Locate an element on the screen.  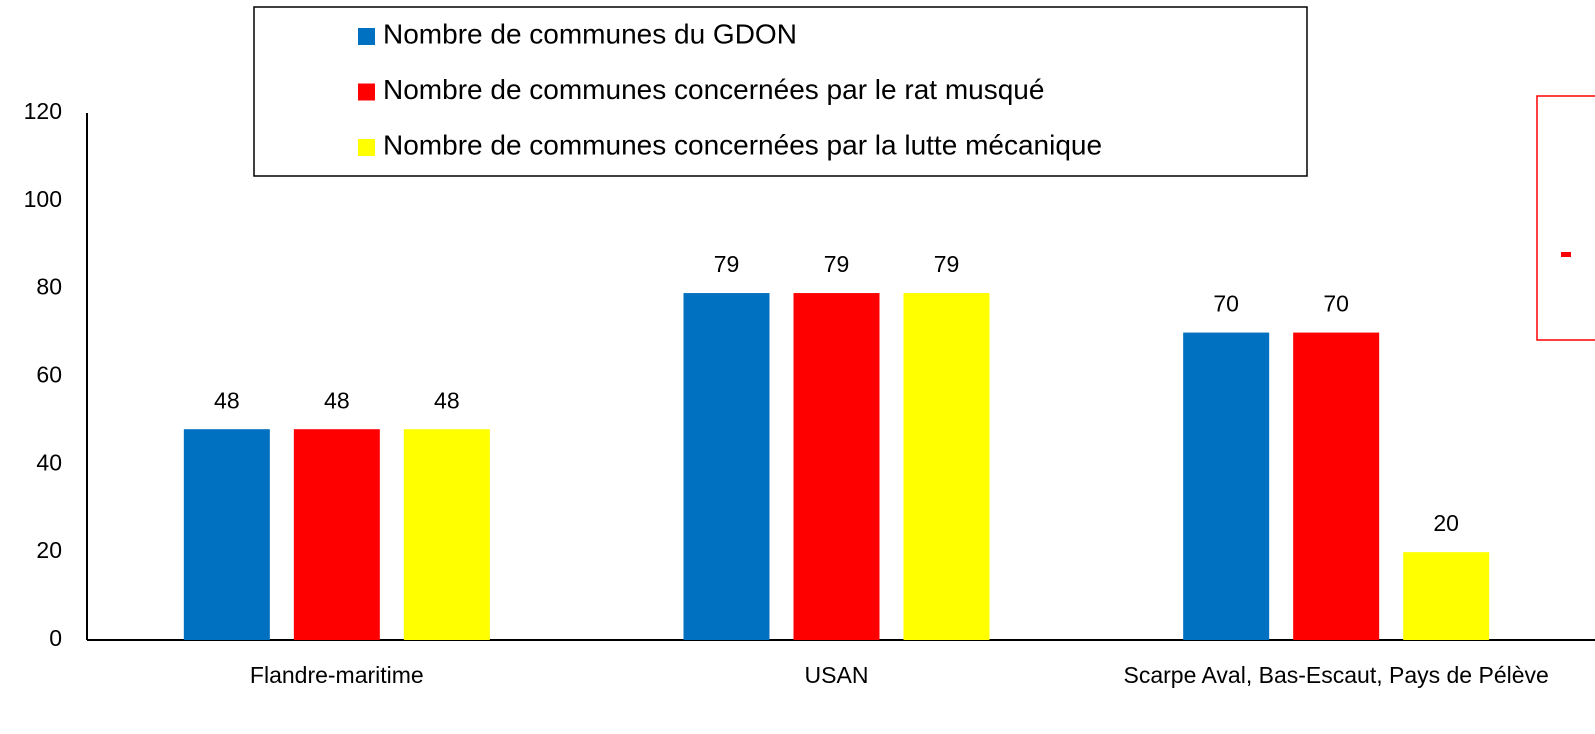
cropped-mark is located at coordinates (1566, 254).